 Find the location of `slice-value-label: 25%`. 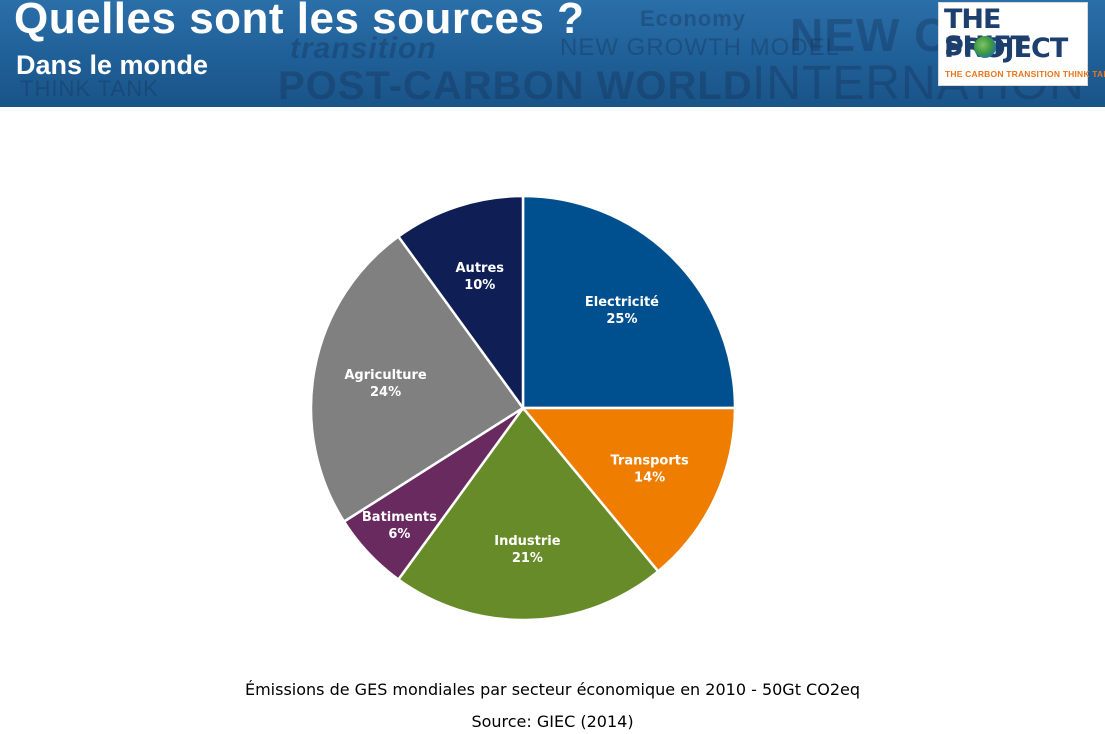

slice-value-label: 25% is located at coordinates (621, 319).